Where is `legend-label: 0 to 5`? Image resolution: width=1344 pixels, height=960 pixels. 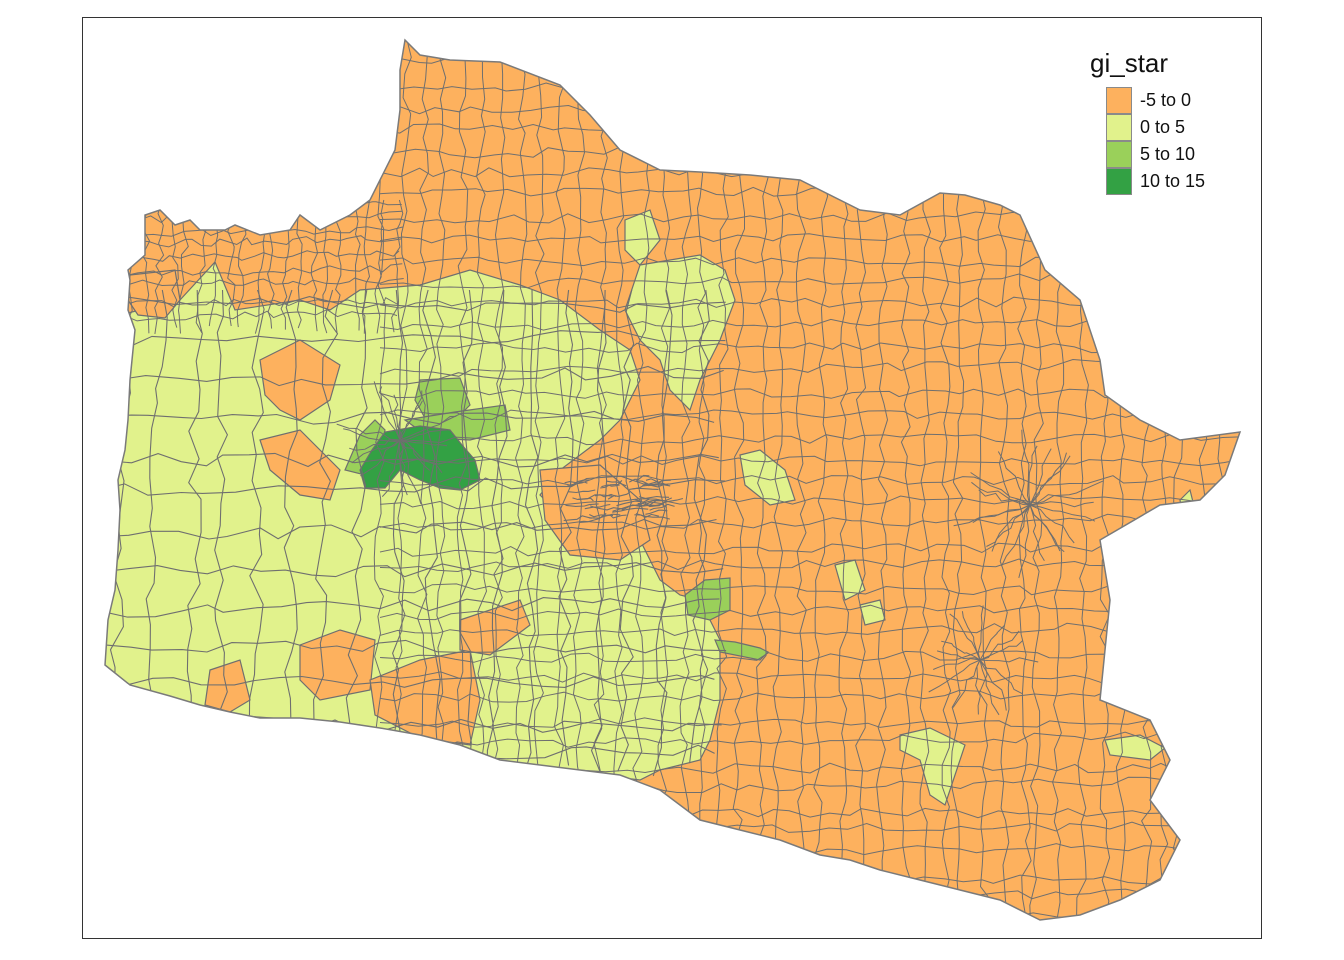
legend-label: 0 to 5 is located at coordinates (1163, 127).